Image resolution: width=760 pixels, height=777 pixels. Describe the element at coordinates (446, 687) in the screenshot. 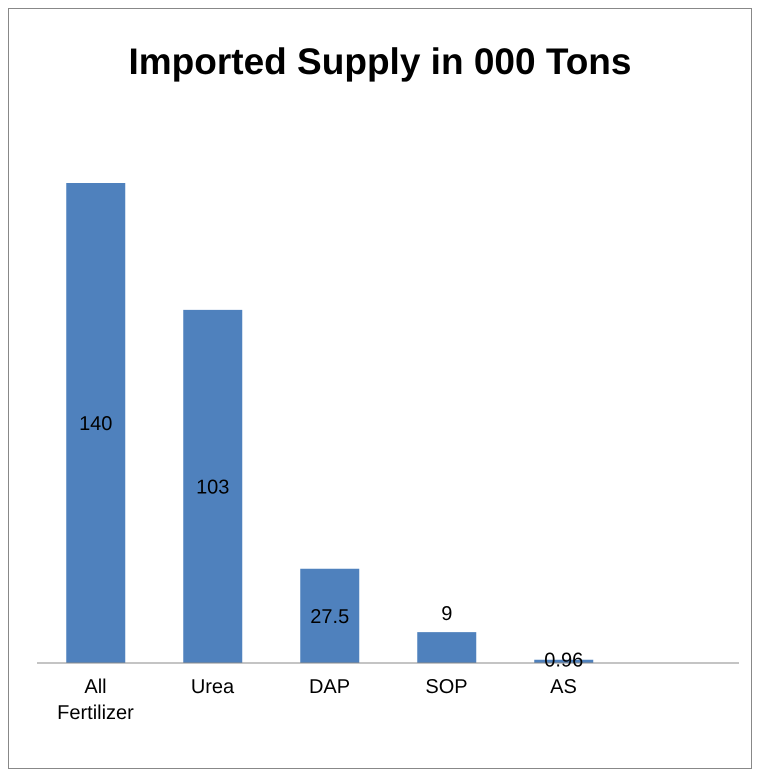

I see `x-tick-label: SOP` at that location.